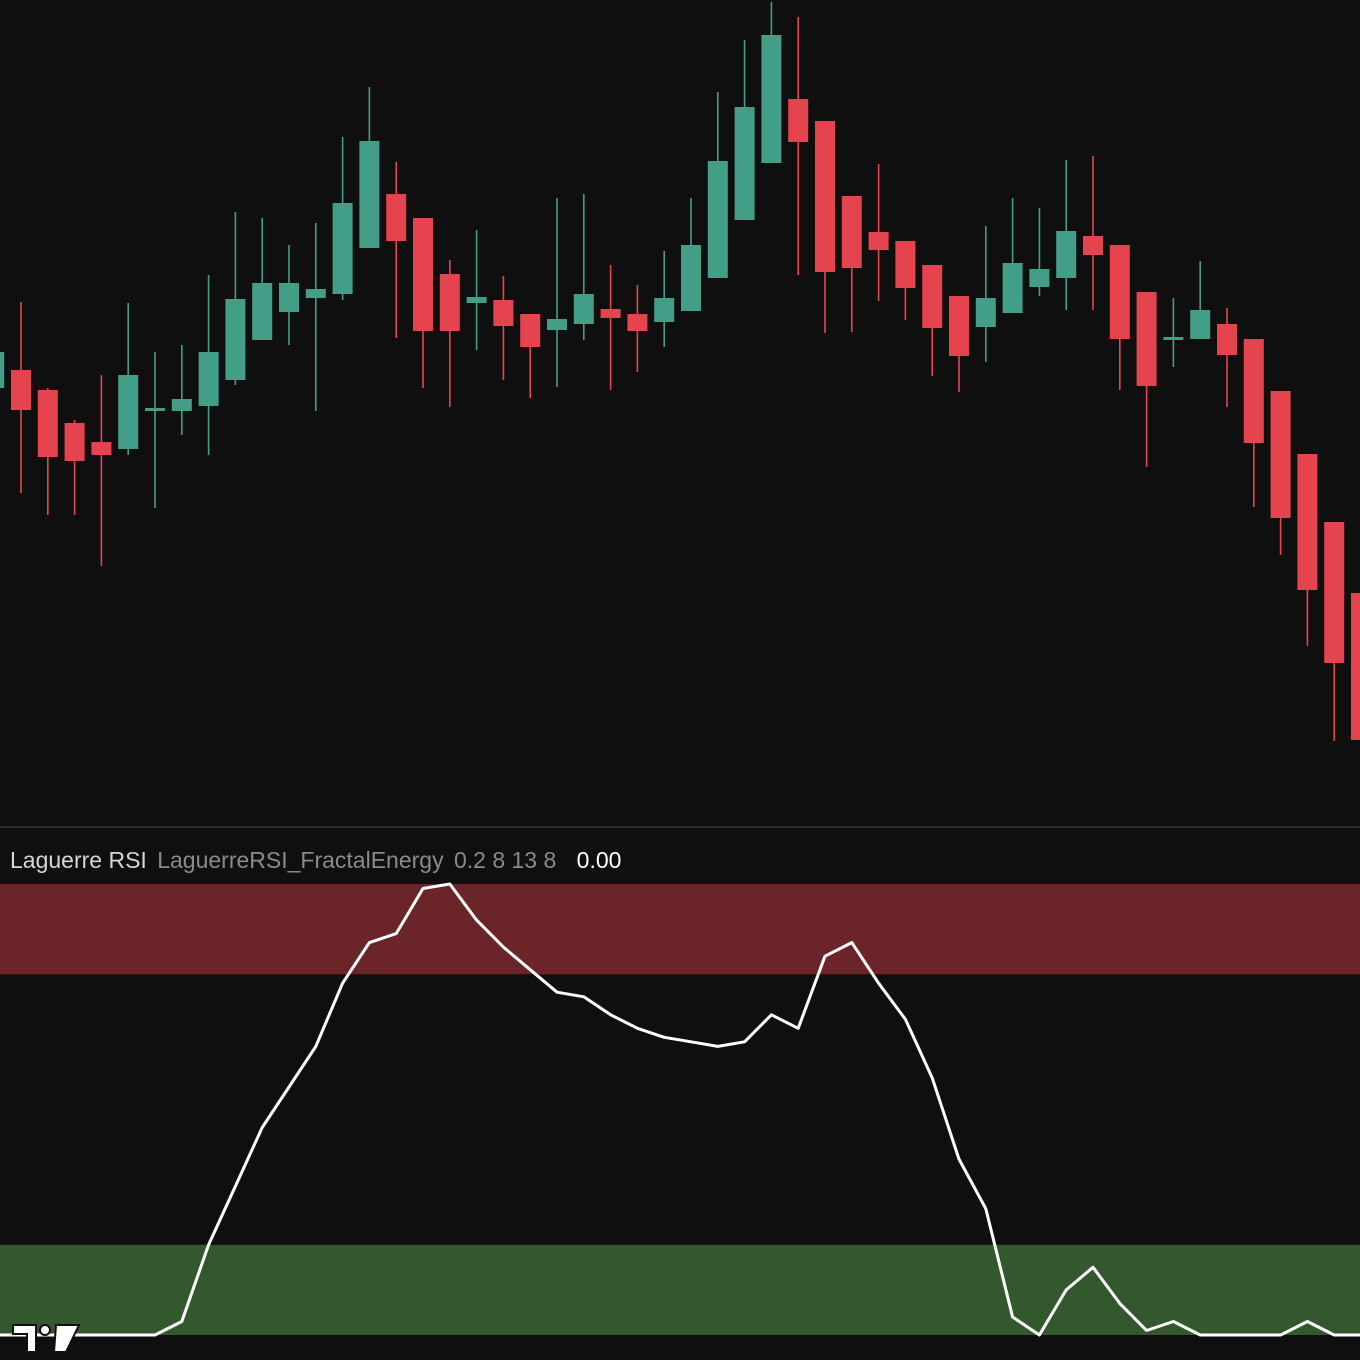 The image size is (1360, 1360). What do you see at coordinates (505, 860) in the screenshot?
I see `indicator-inputs: 0.2 8 13 8` at bounding box center [505, 860].